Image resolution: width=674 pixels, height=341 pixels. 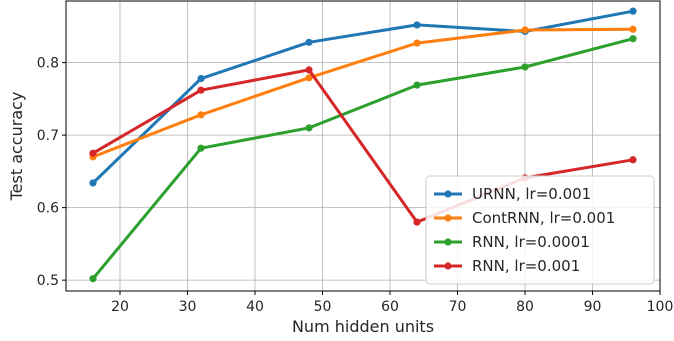 What do you see at coordinates (48, 64) in the screenshot?
I see `y-tick-label: 0.8` at bounding box center [48, 64].